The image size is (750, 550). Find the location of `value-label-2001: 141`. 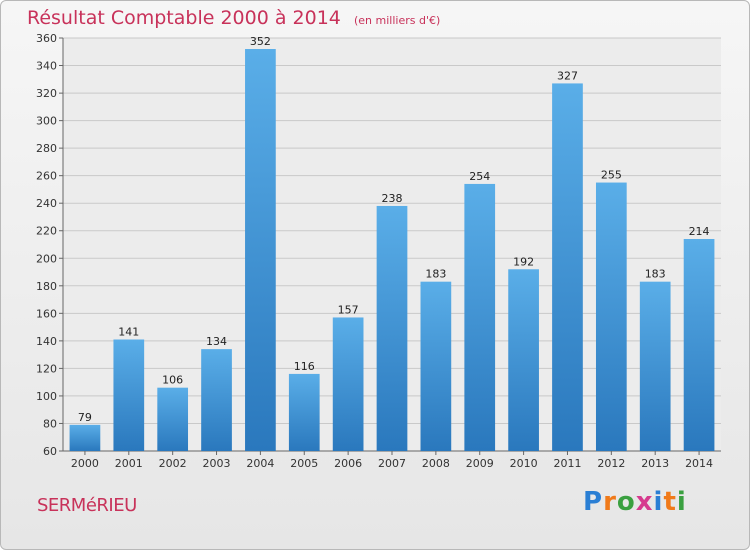

value-label-2001: 141 is located at coordinates (128, 331).